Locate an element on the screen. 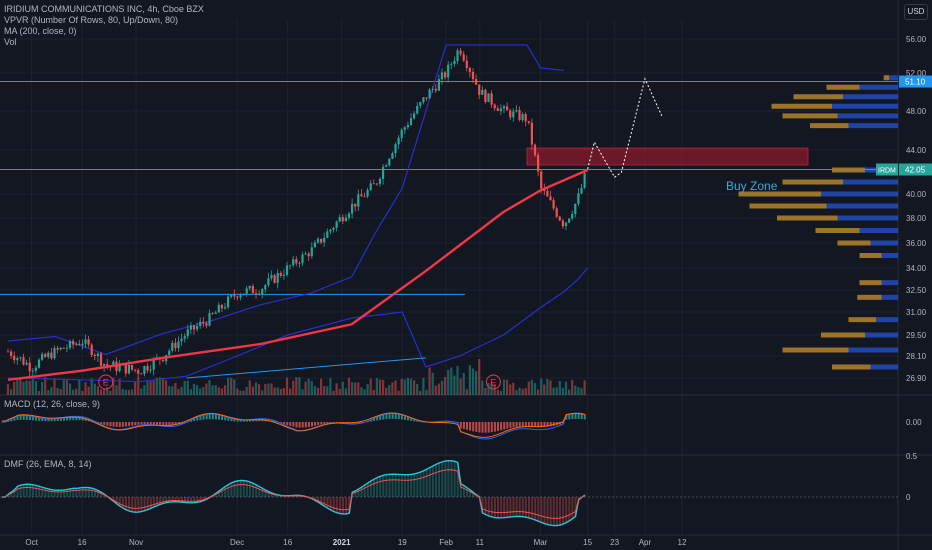  macd-legend: MACD (12, 26, close, 9) is located at coordinates (52, 404).